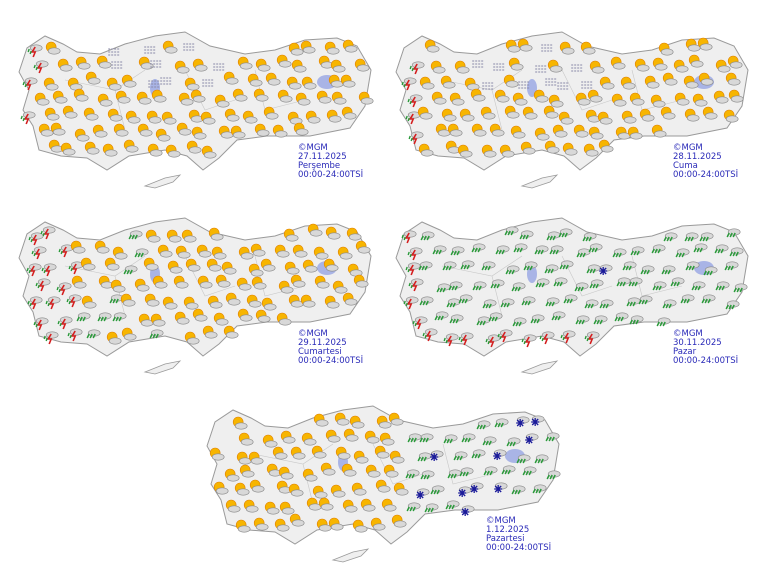 This screenshot has width=770, height=580. Describe the element at coordinates (532, 88) in the screenshot. I see `lake-tuz` at that location.